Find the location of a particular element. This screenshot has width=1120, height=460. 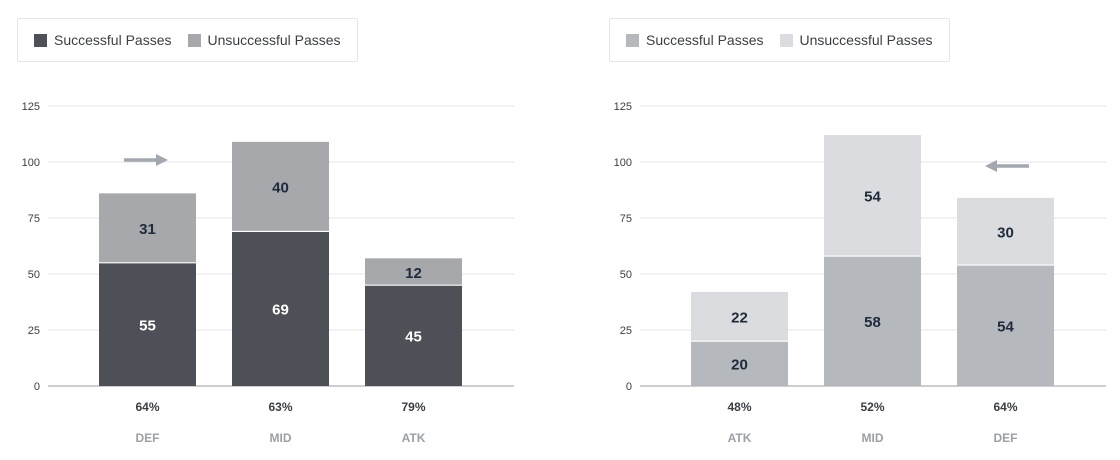

arrow-left-icon is located at coordinates (1007, 166).